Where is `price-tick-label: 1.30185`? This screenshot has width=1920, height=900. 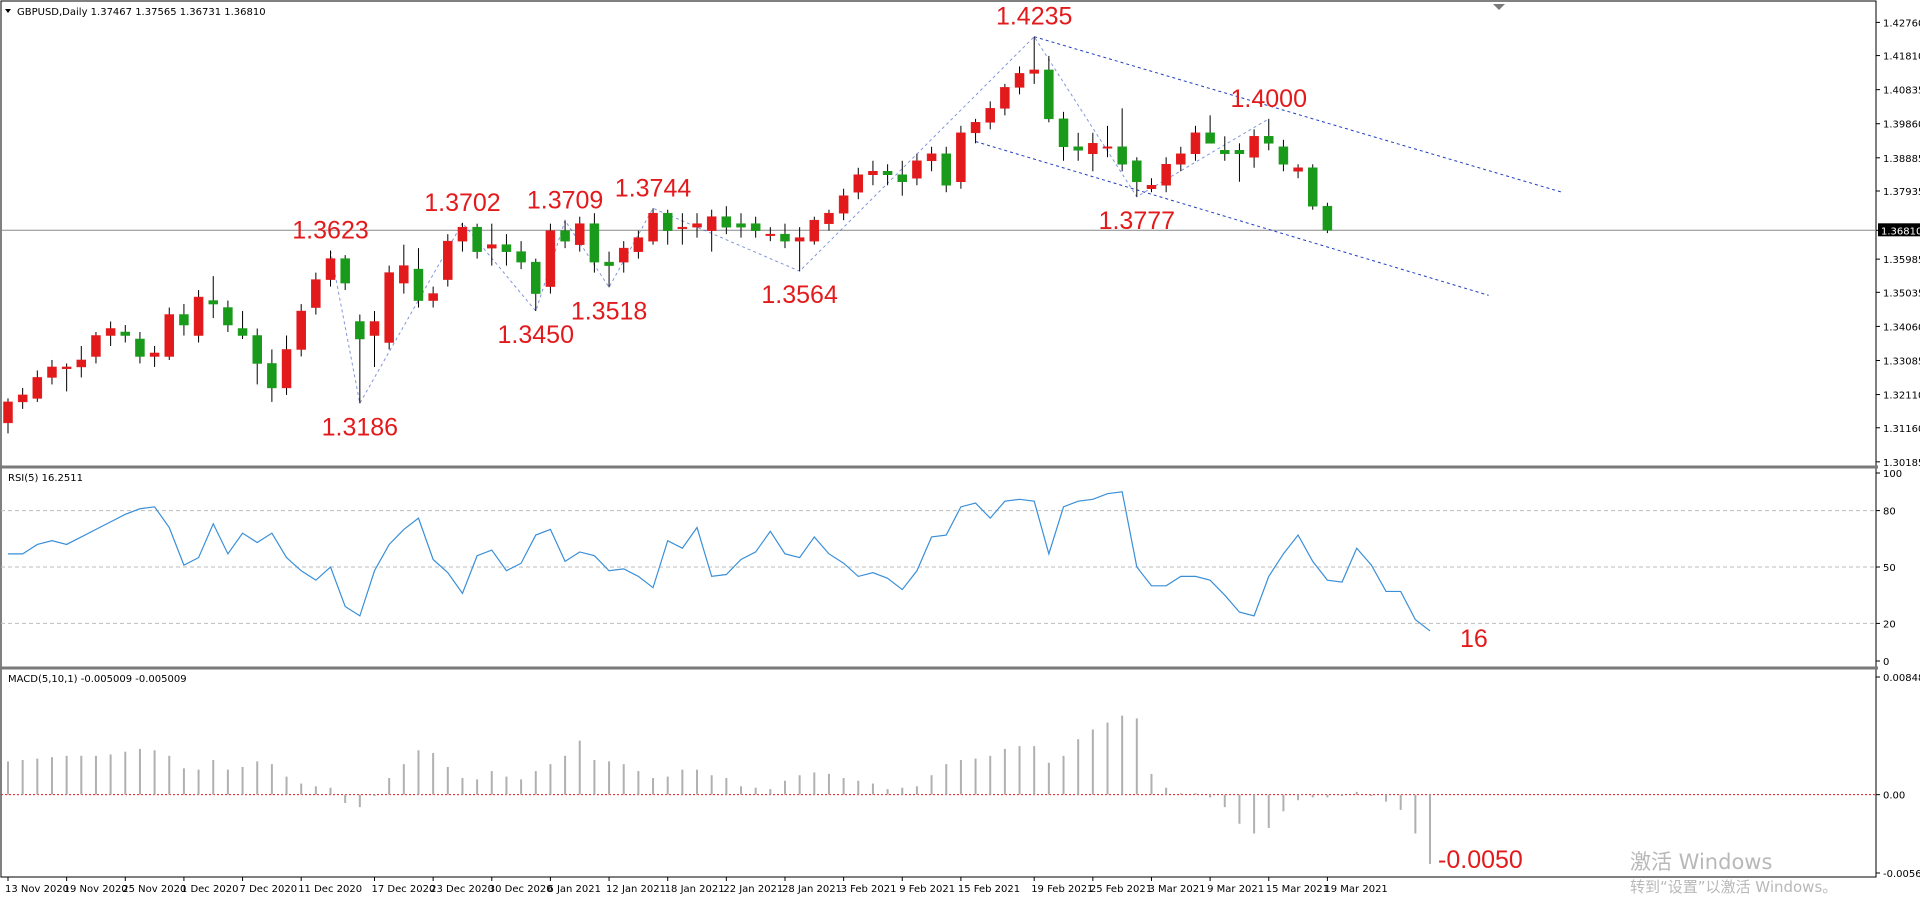
price-tick-label: 1.30185 is located at coordinates (1901, 463).